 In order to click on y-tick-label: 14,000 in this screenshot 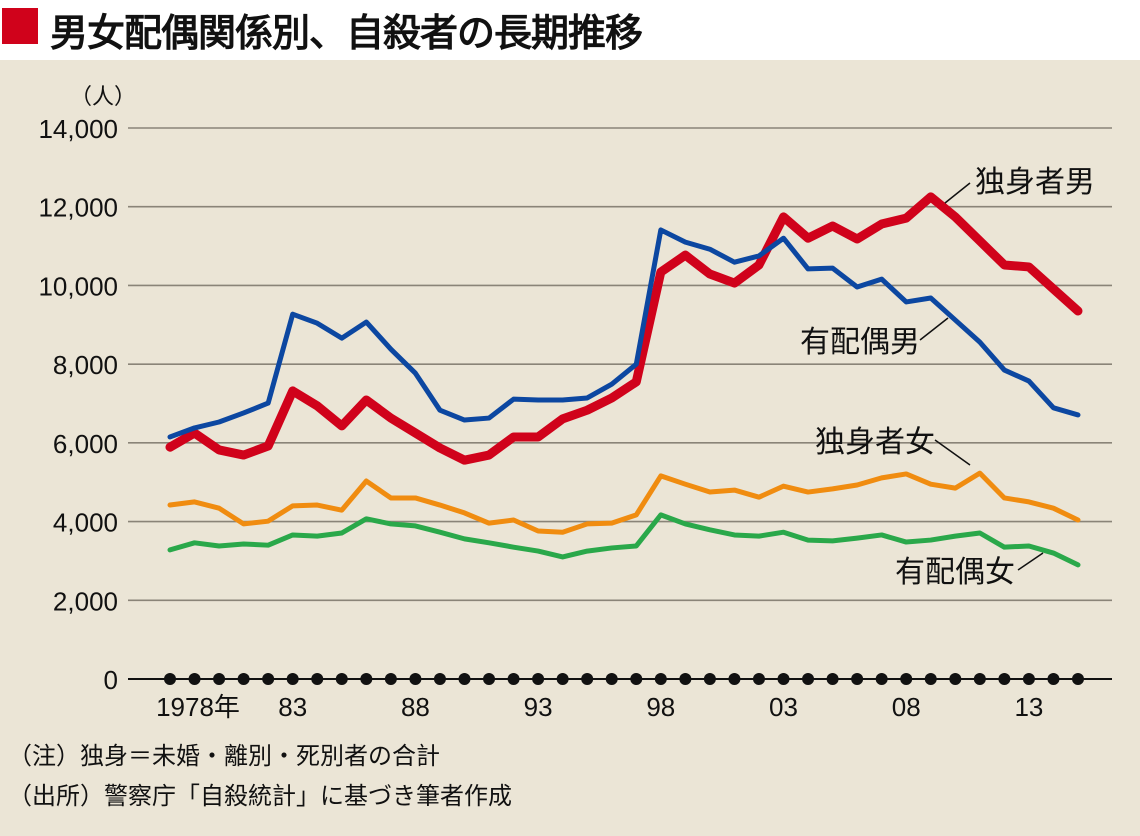, I will do `click(78, 129)`.